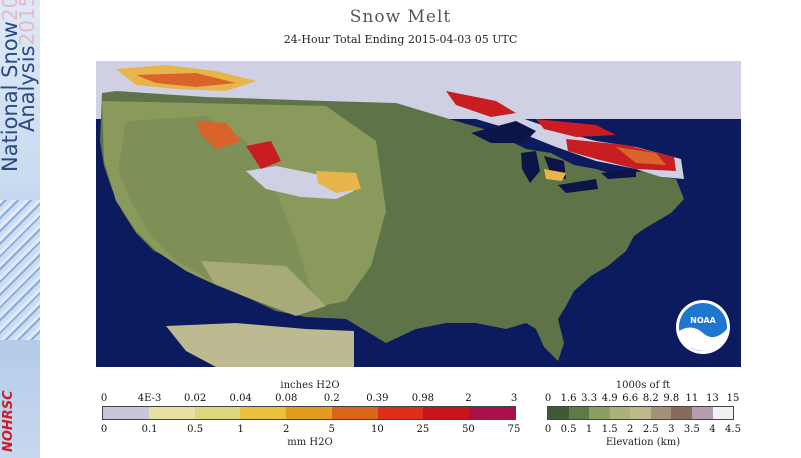  What do you see at coordinates (712, 429) in the screenshot?
I see `legend-tick-label: 4` at bounding box center [712, 429].